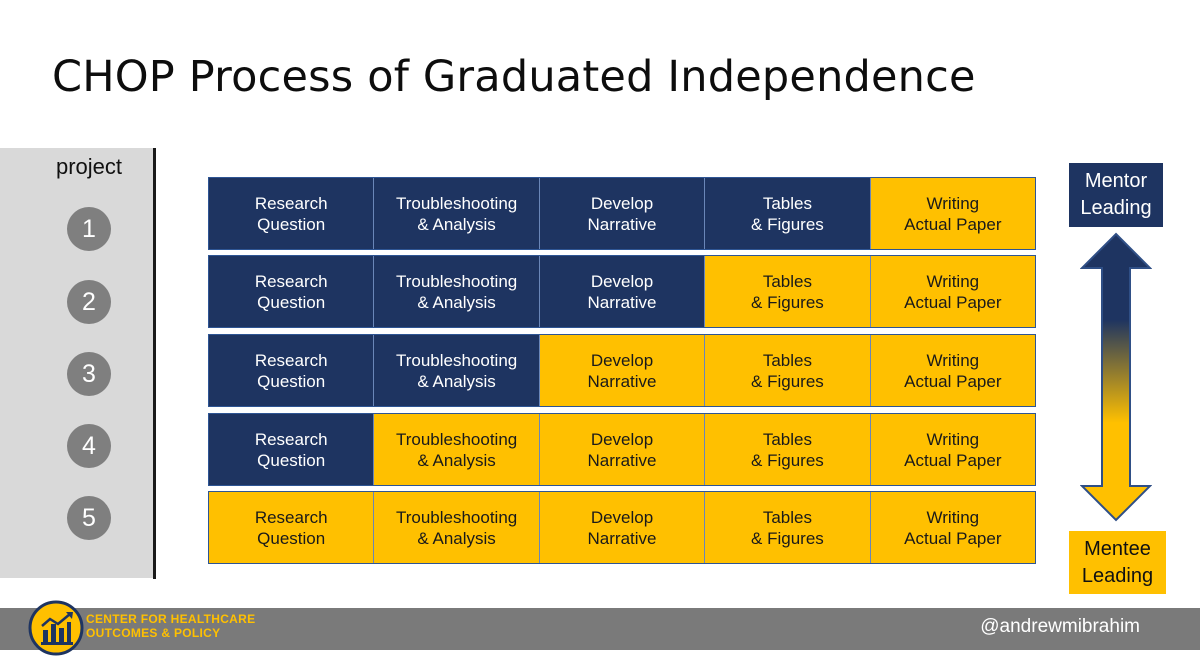  Describe the element at coordinates (1060, 626) in the screenshot. I see `author-handle: @andrewmibrahim` at that location.